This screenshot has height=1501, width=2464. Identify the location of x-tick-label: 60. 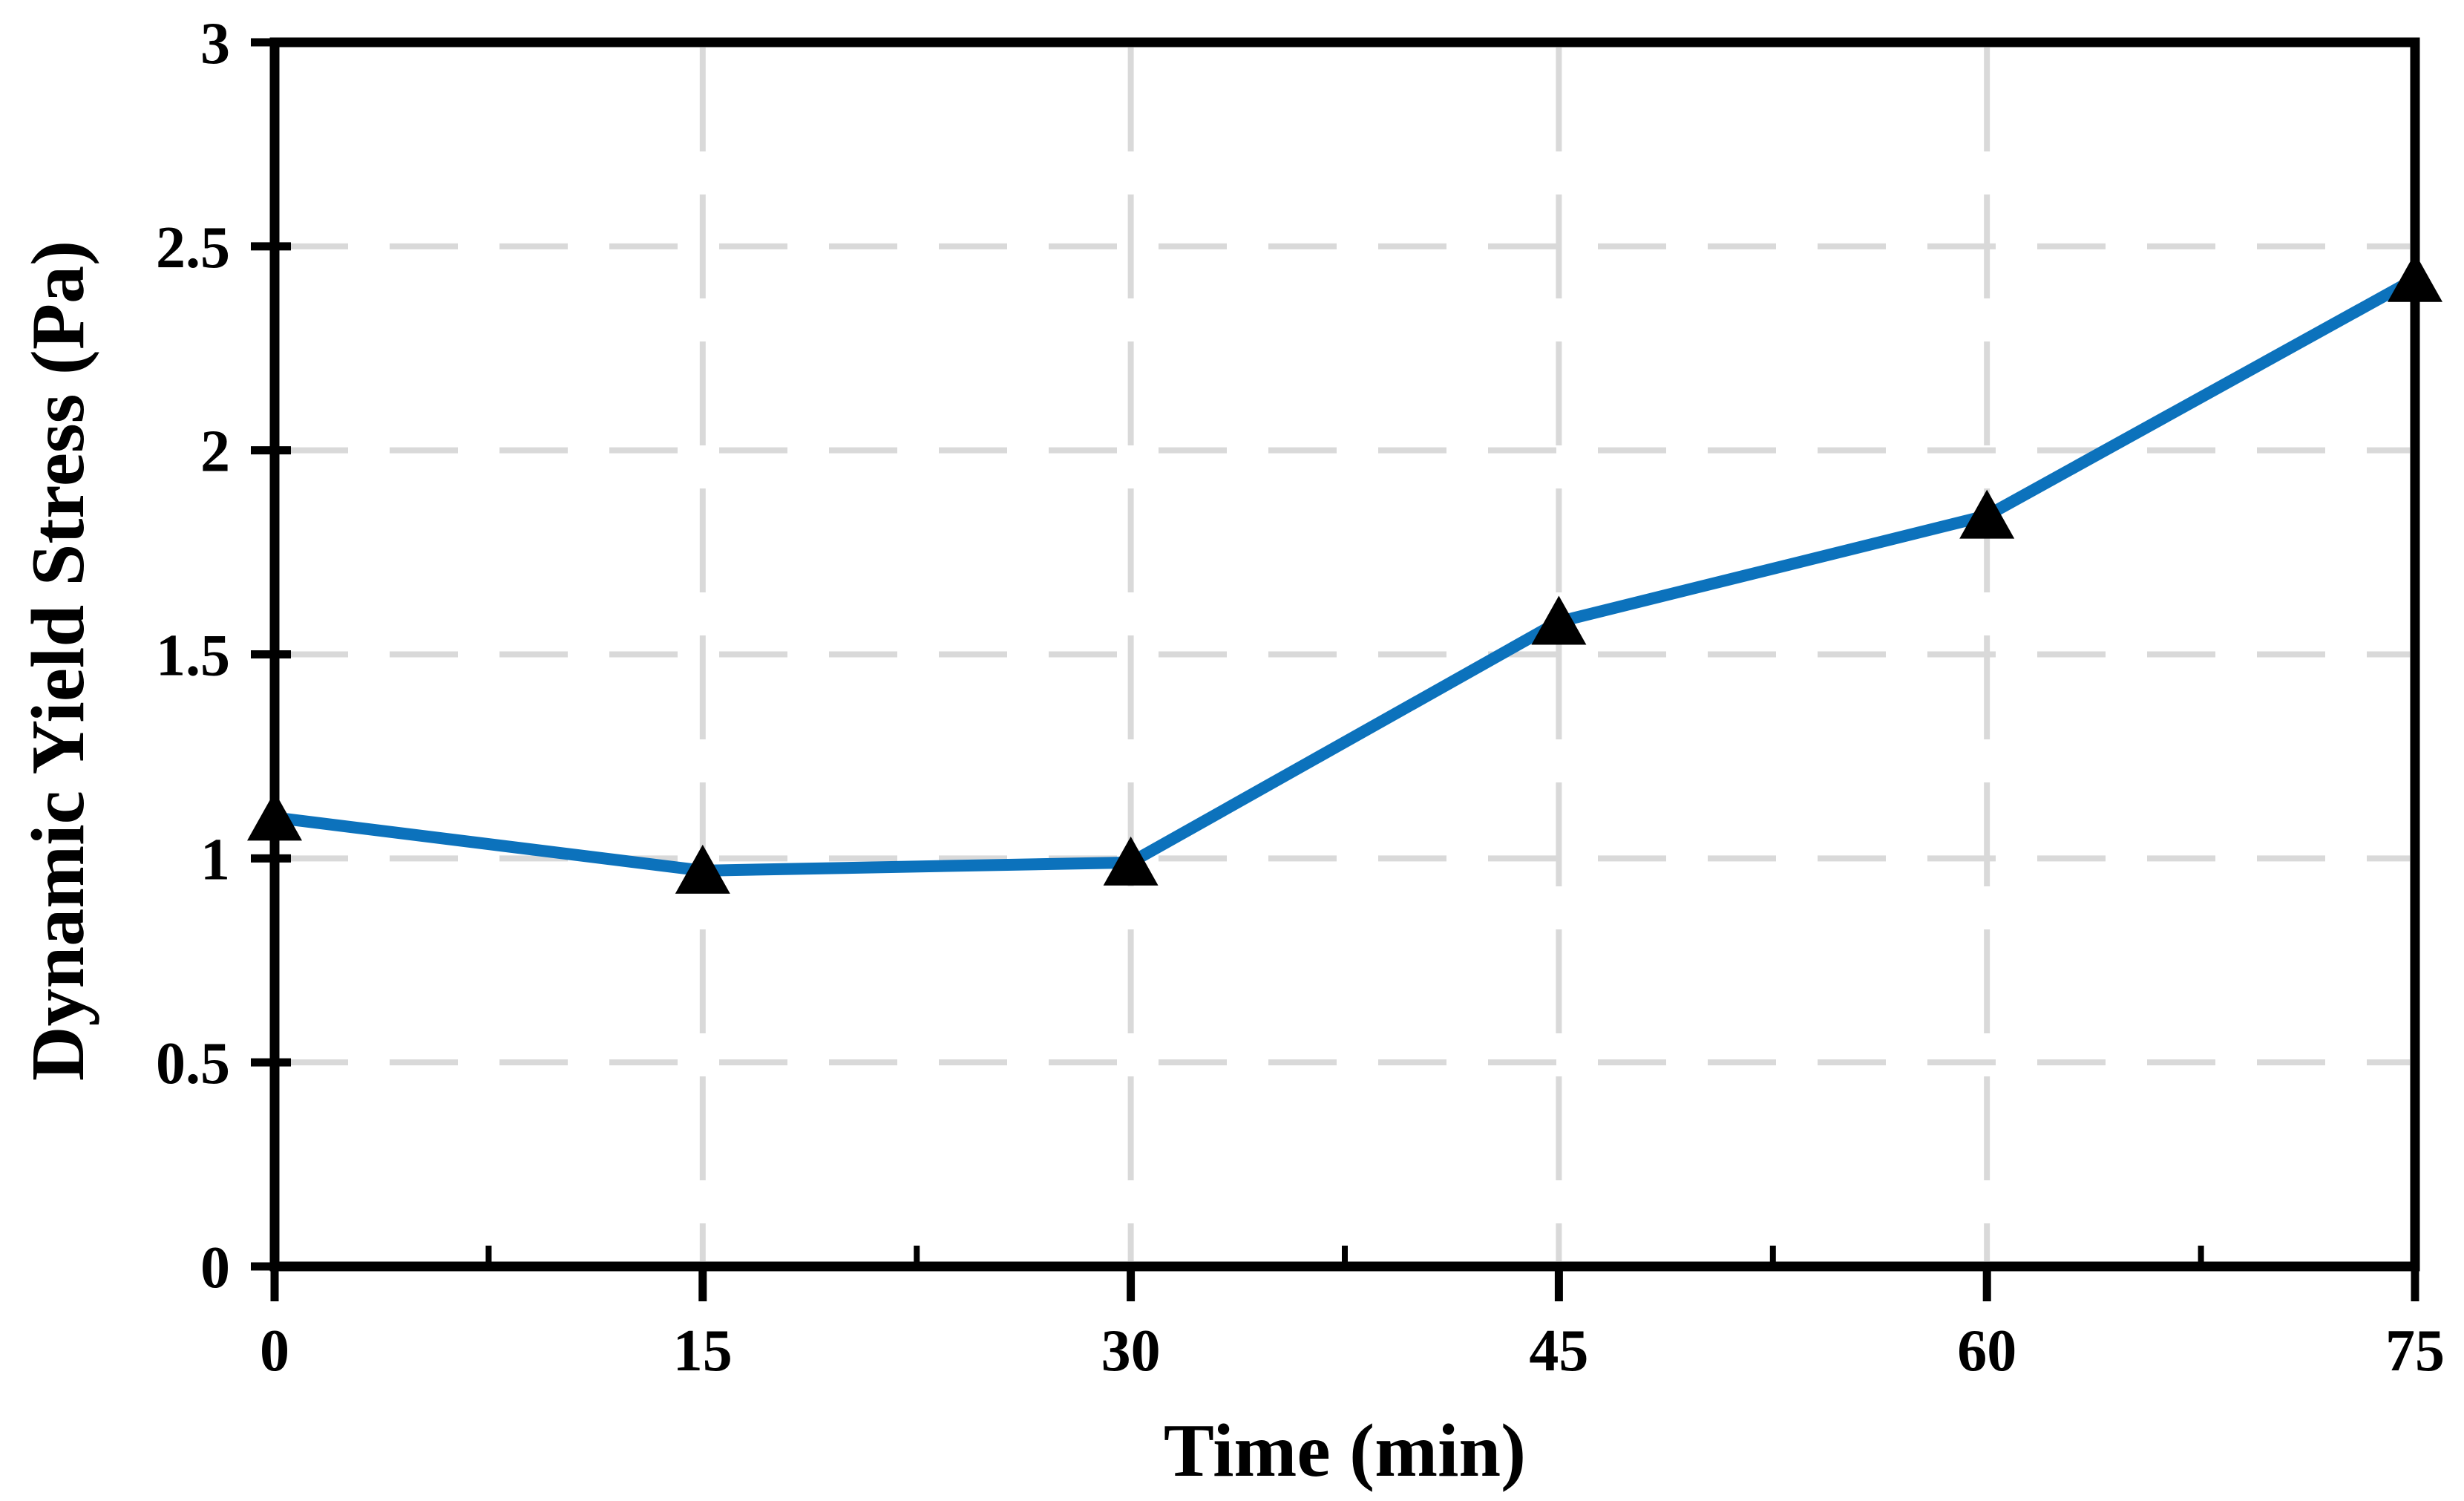
(1986, 1351).